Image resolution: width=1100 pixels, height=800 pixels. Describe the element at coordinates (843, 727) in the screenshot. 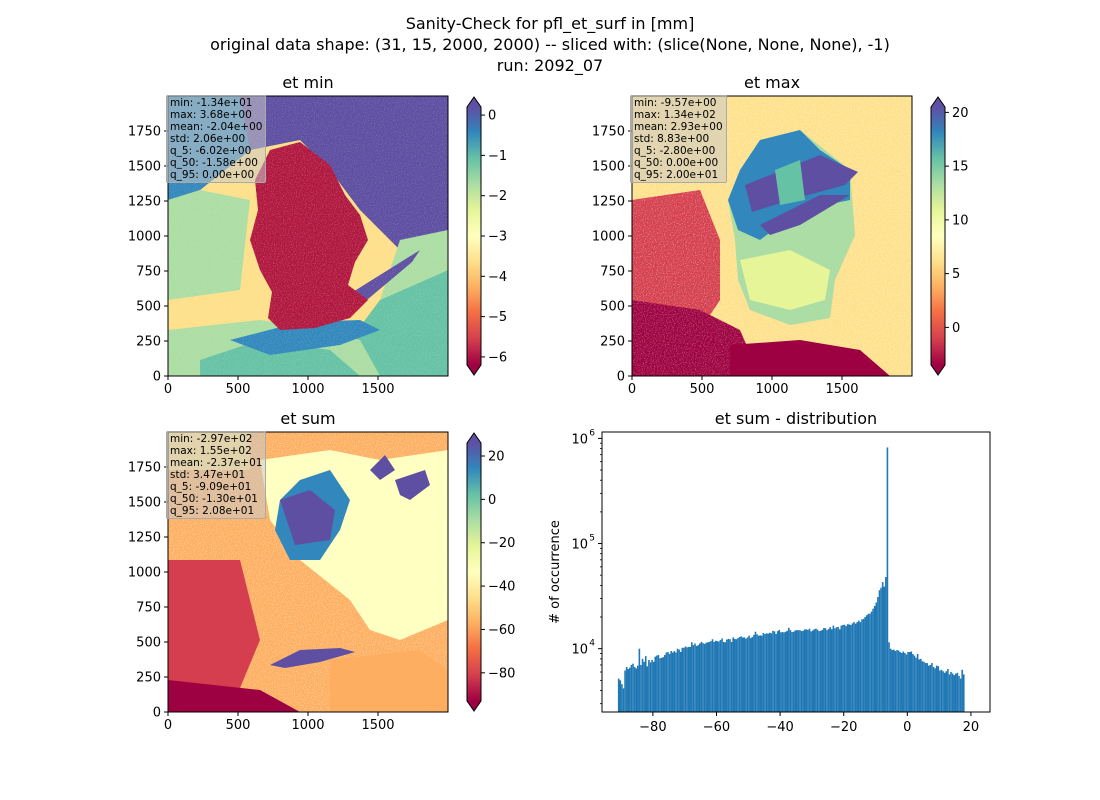

I see `x-tick-label: −20` at that location.